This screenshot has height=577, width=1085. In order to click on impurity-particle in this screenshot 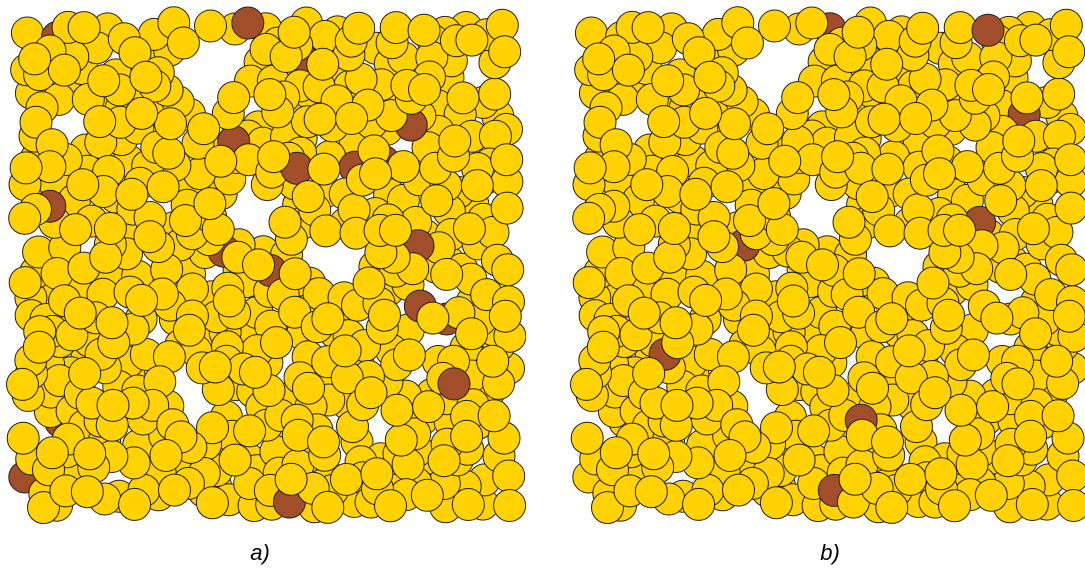, I will do `click(988, 30)`.